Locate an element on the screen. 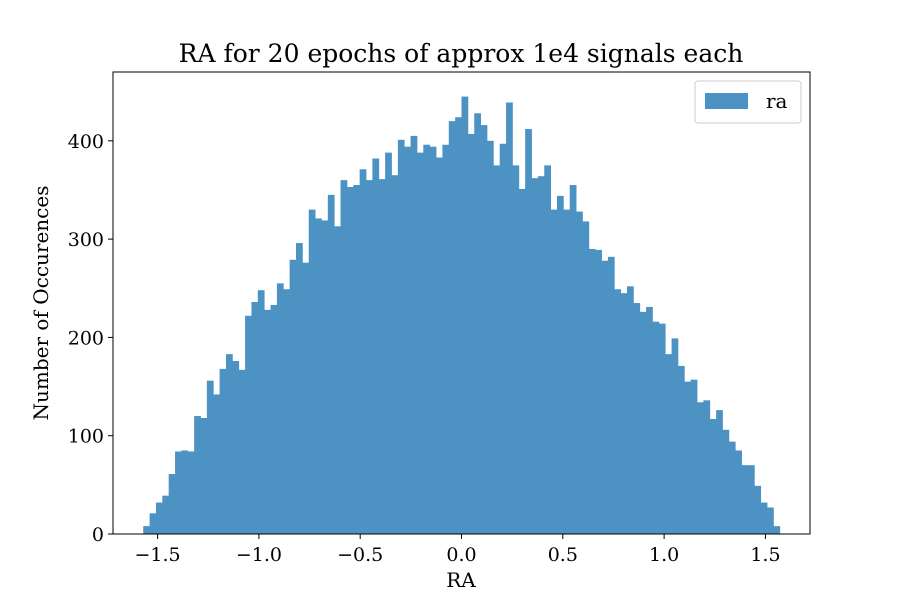  y-tick-label: 300 is located at coordinates (86, 240).